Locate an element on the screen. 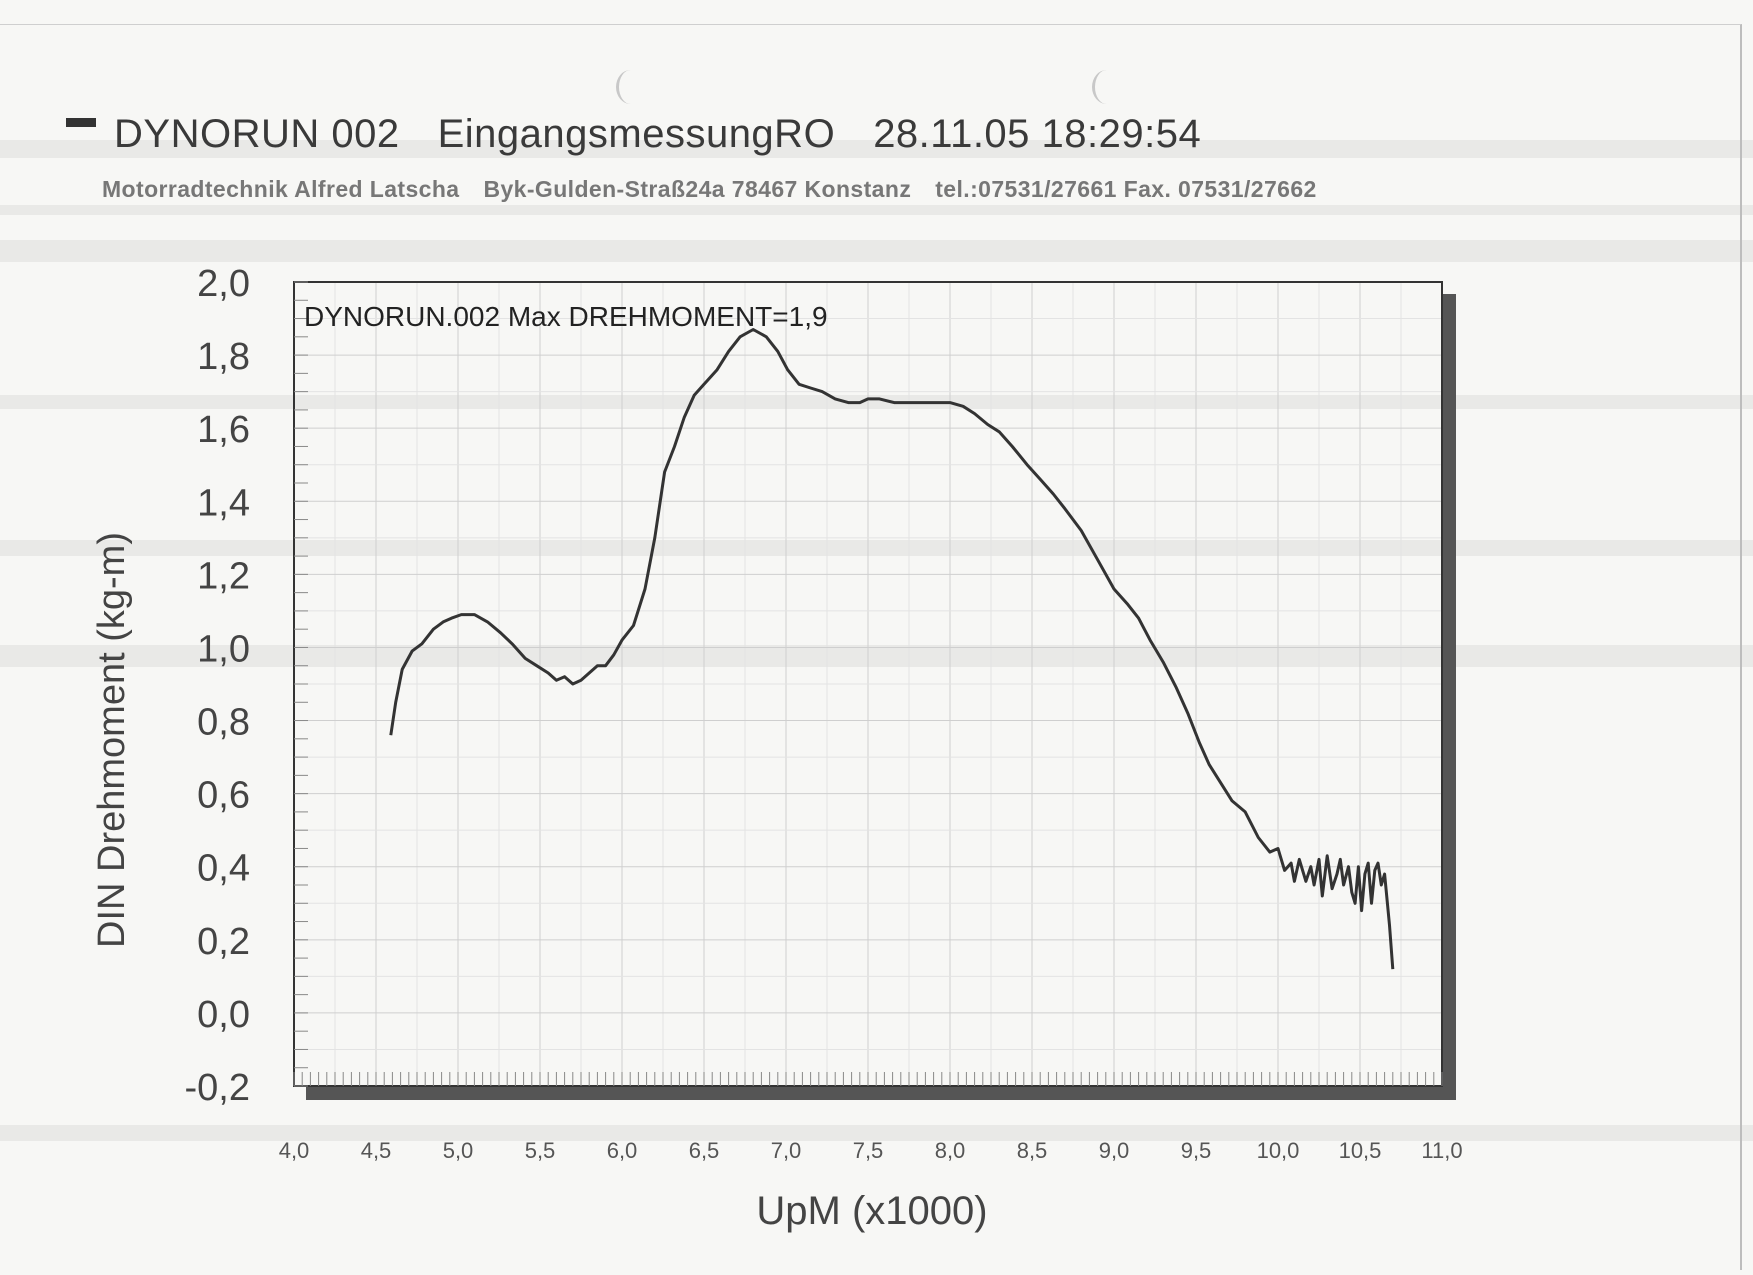 This screenshot has width=1753, height=1275. y-tick-label: 0,6 is located at coordinates (223, 796).